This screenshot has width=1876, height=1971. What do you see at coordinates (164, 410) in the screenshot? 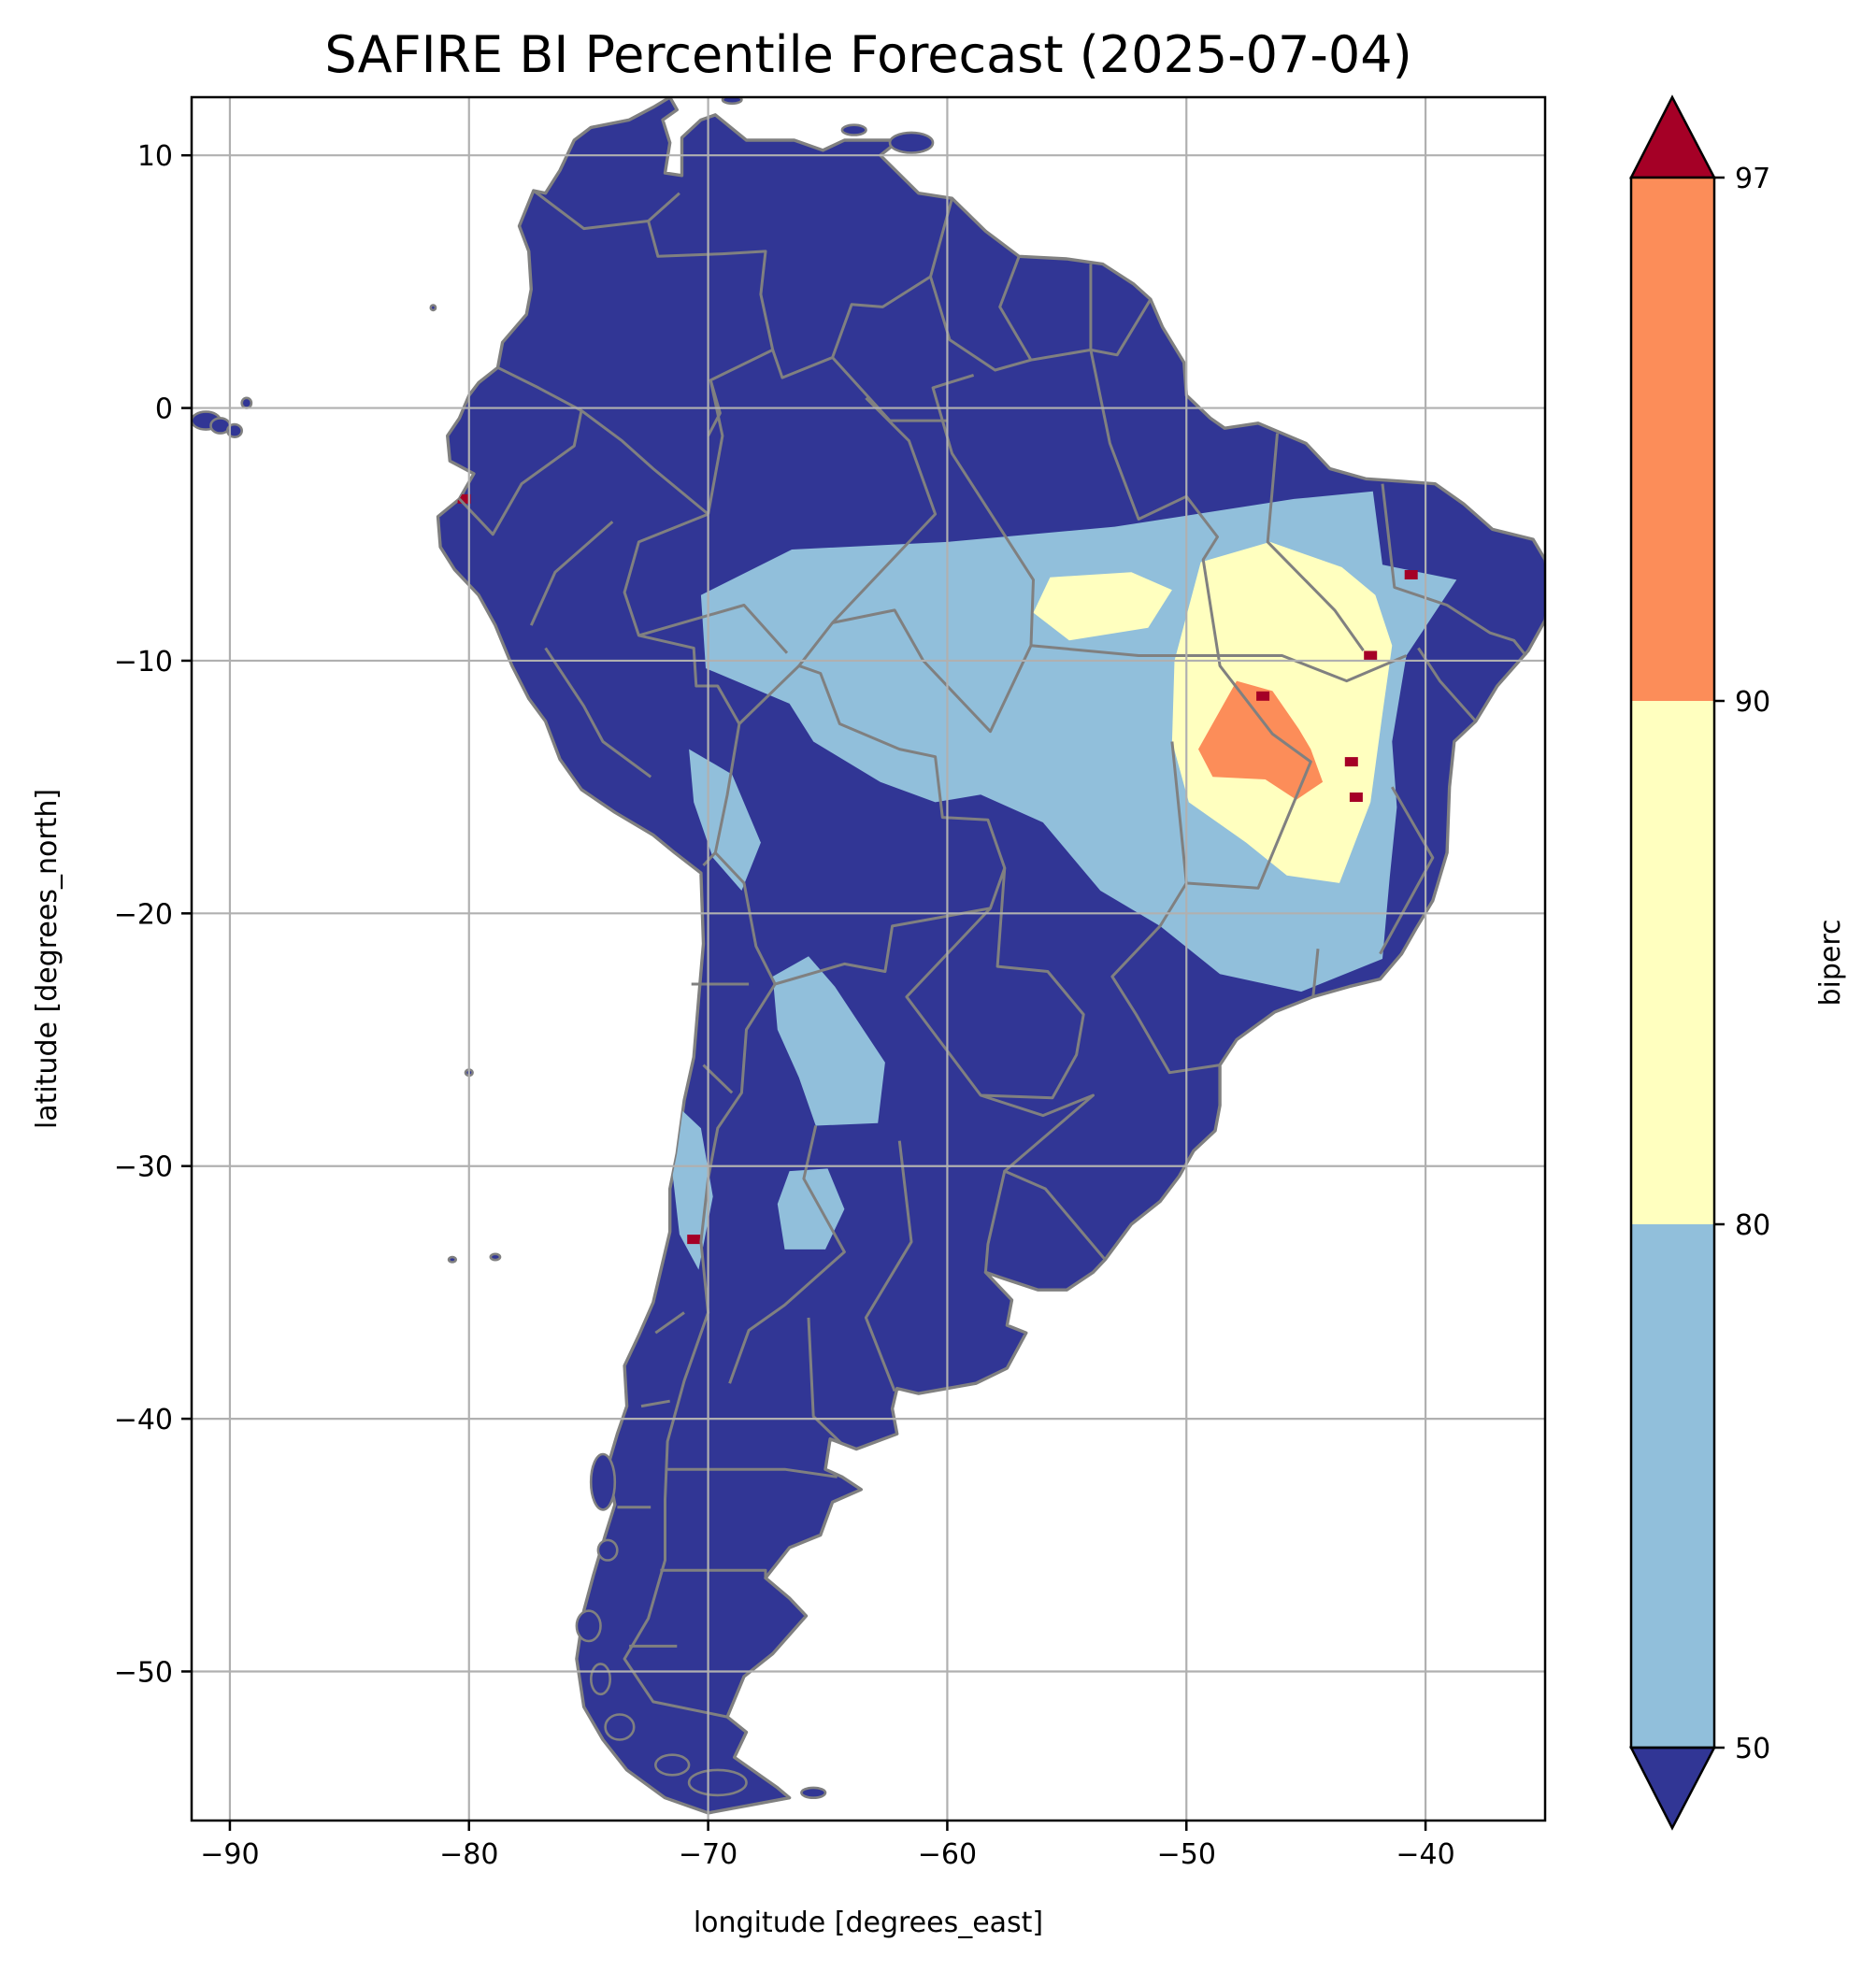
I see `y-tick-label: 0` at bounding box center [164, 410].